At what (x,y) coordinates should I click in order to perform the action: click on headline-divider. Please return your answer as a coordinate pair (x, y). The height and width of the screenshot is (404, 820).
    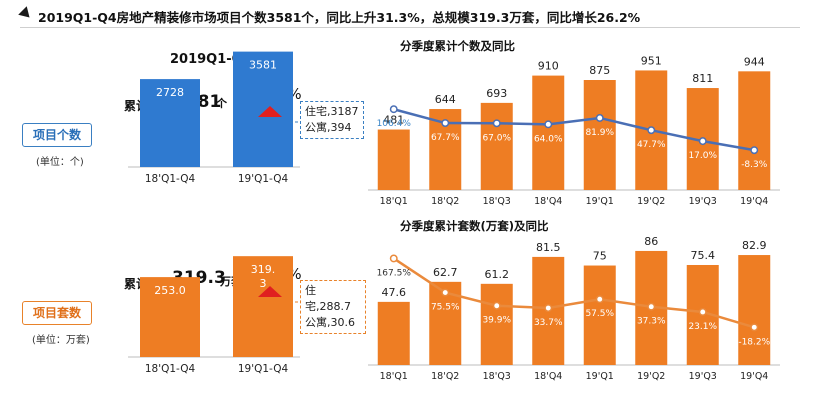
    Looking at the image, I should click on (410, 27).